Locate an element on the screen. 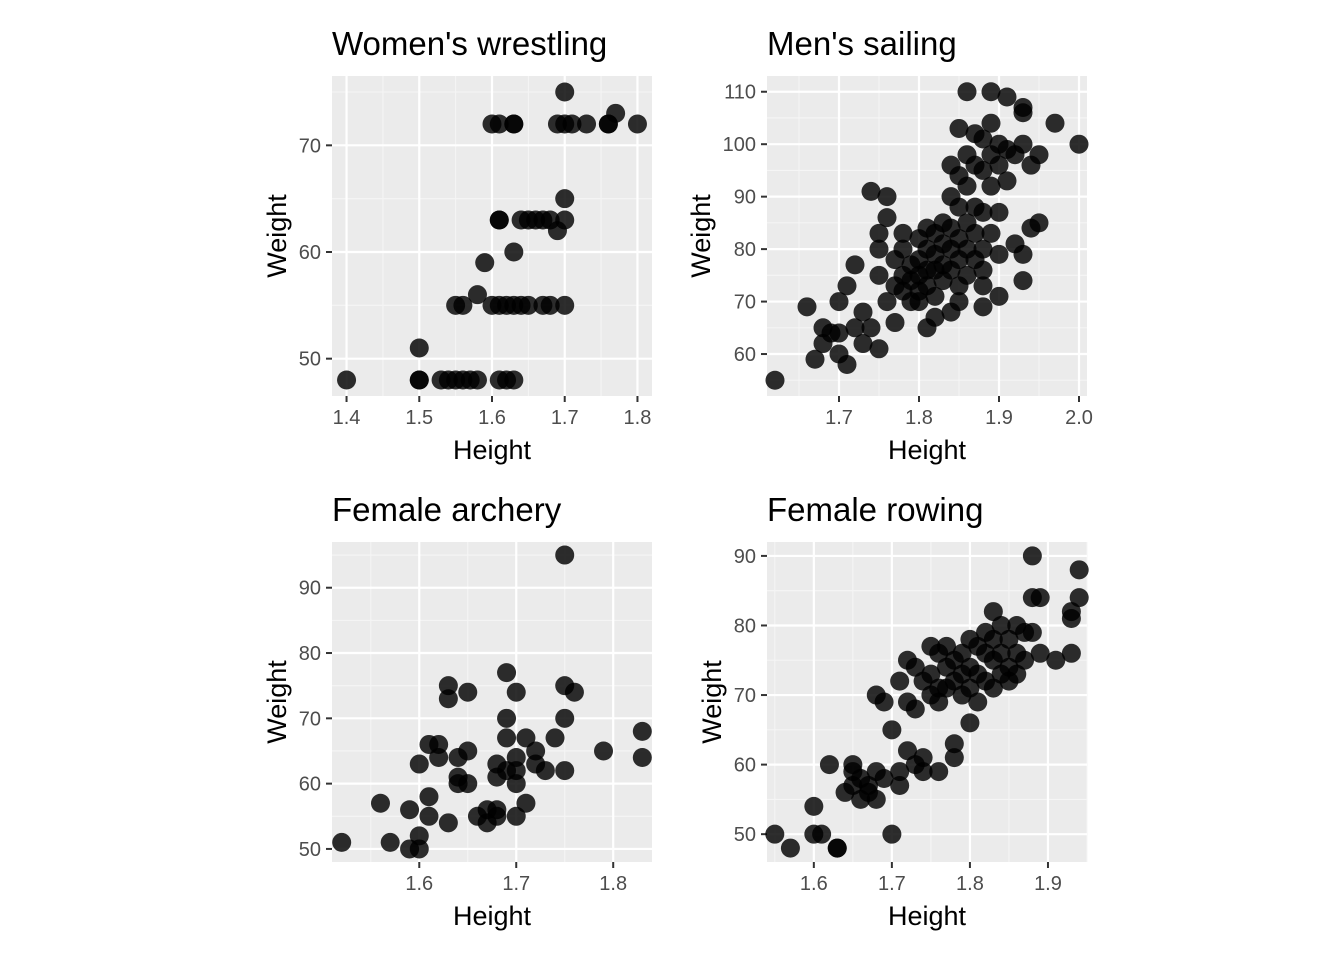 The height and width of the screenshot is (960, 1344). y-tick-label: 110 is located at coordinates (740, 93).